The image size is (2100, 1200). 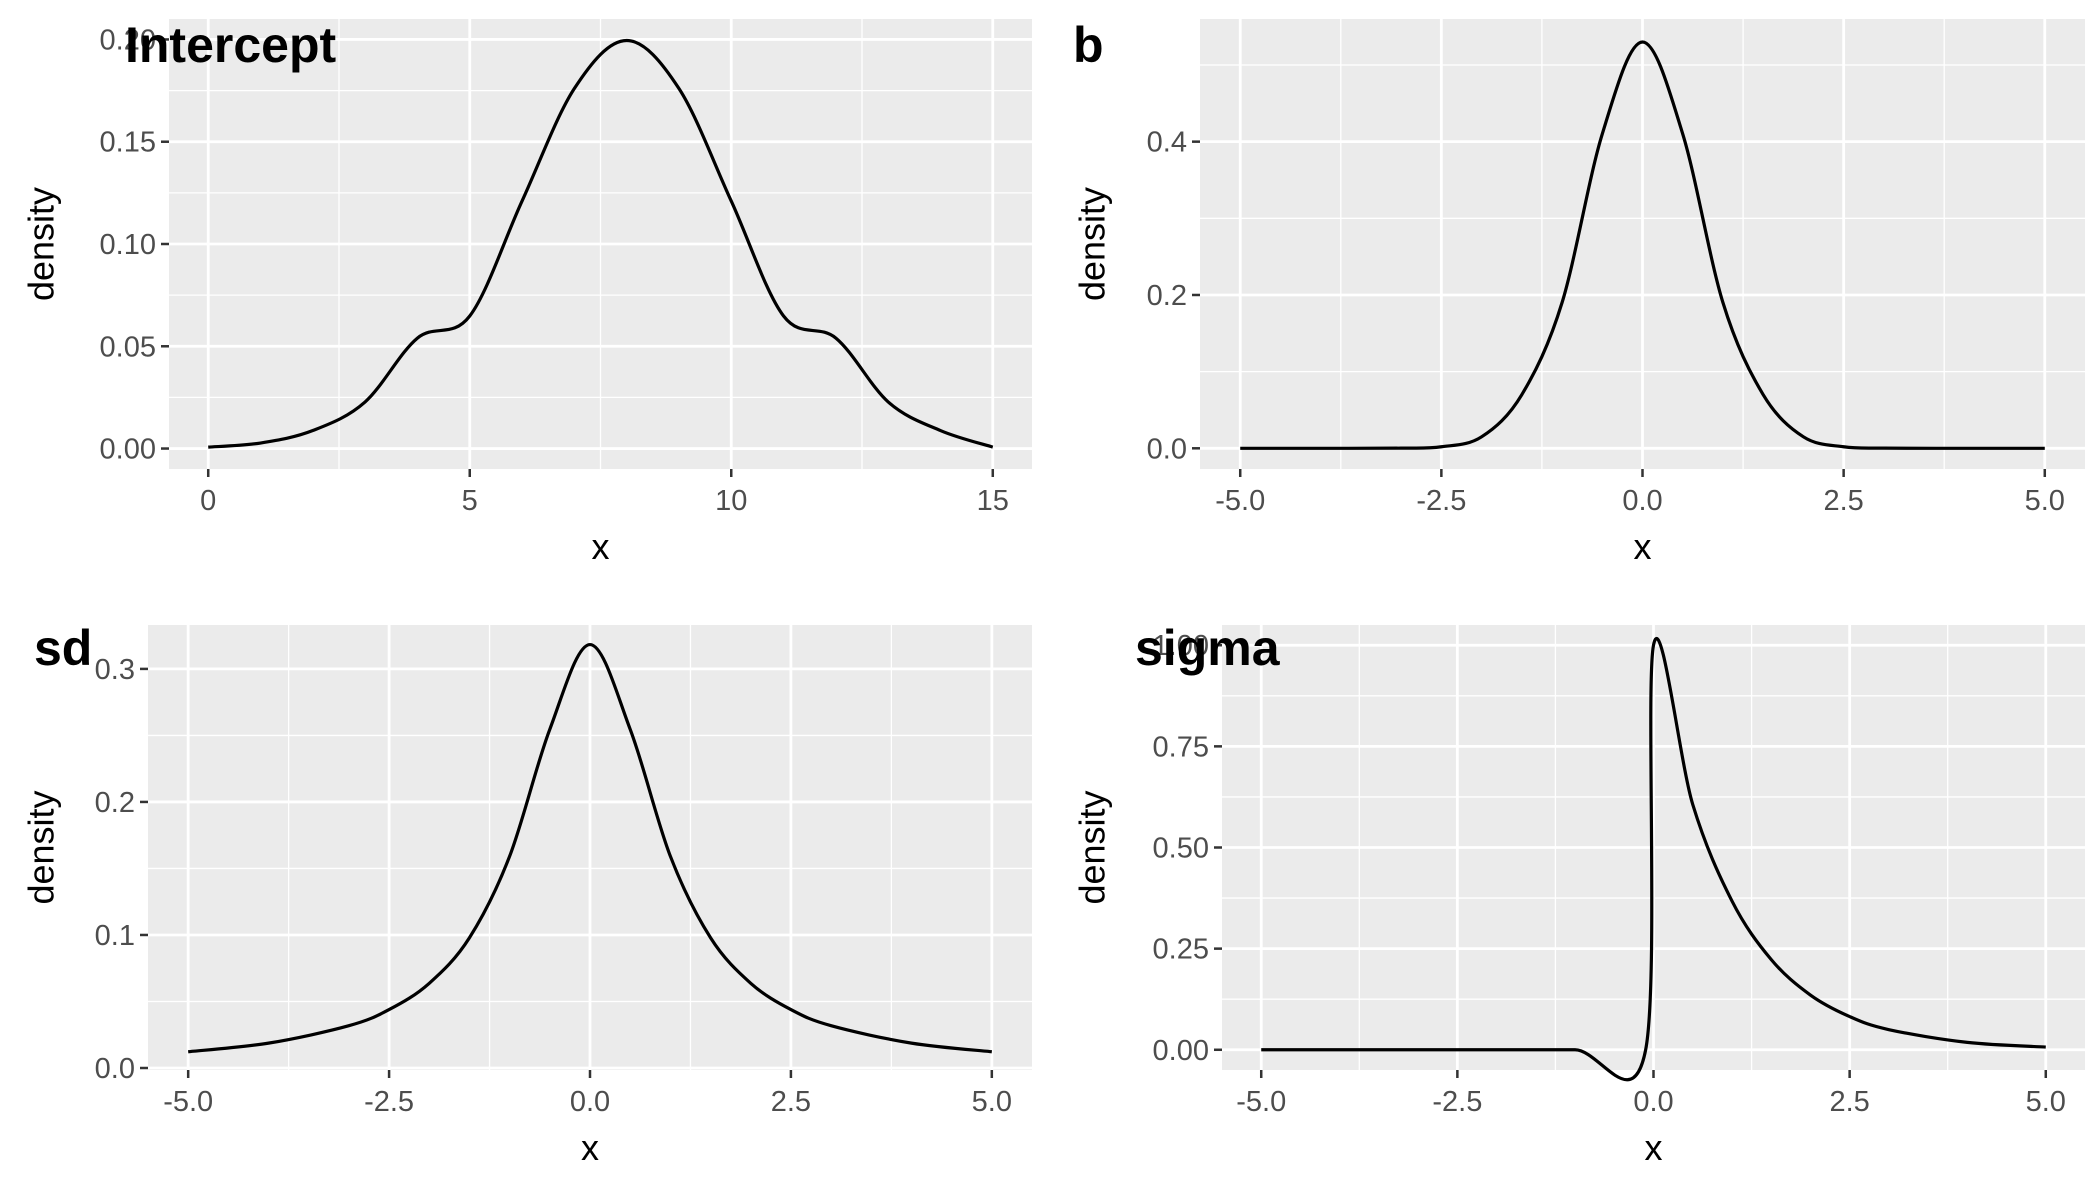 What do you see at coordinates (731, 501) in the screenshot?
I see `x-tick-label: 10` at bounding box center [731, 501].